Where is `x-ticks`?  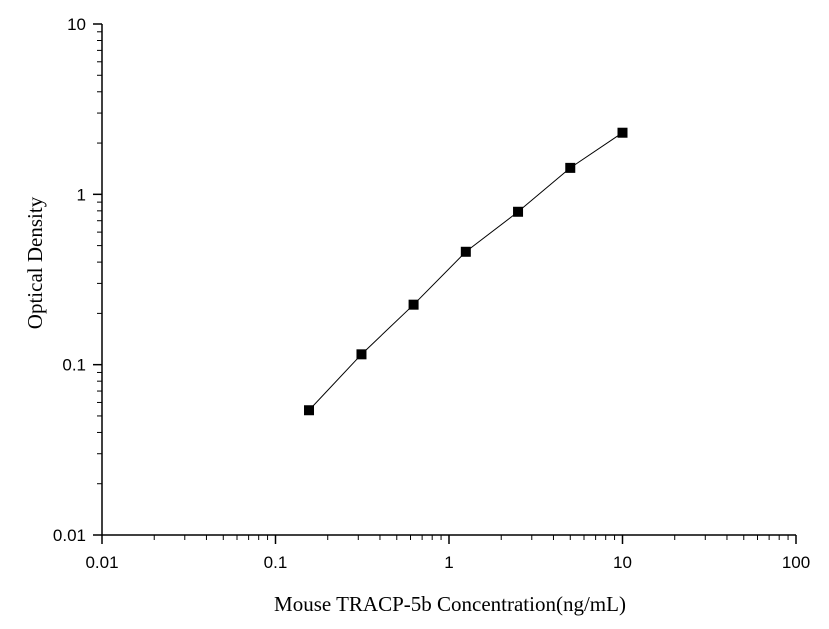
x-ticks is located at coordinates (449, 539).